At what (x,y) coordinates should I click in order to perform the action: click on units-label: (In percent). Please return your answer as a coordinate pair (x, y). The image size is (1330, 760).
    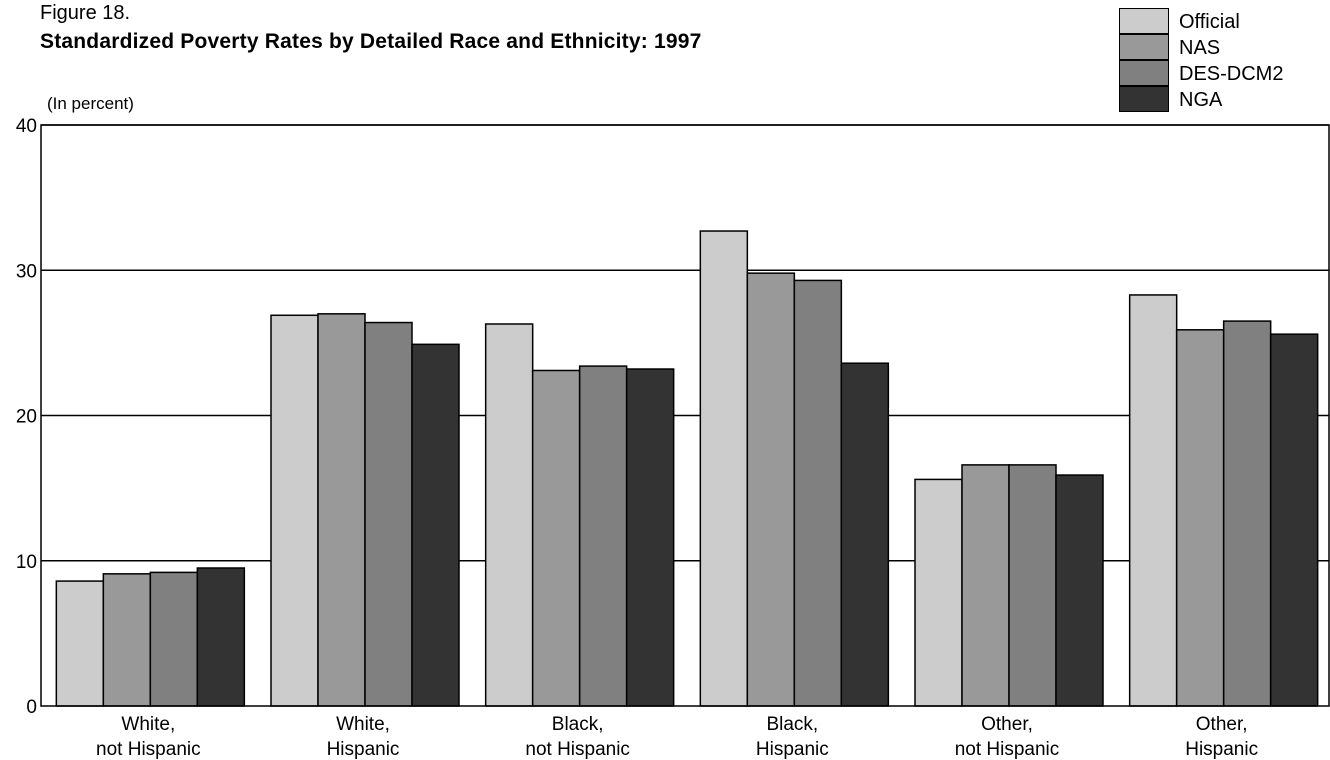
    Looking at the image, I should click on (90, 103).